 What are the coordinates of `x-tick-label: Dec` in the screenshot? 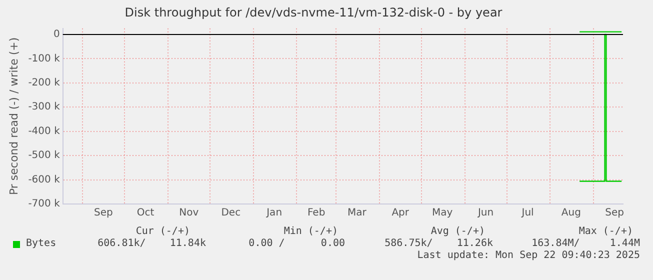 It's located at (231, 213).